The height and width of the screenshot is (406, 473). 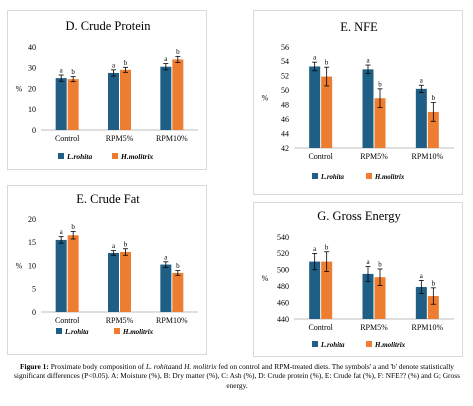 What do you see at coordinates (283, 237) in the screenshot?
I see `y-tick-label: 540` at bounding box center [283, 237].